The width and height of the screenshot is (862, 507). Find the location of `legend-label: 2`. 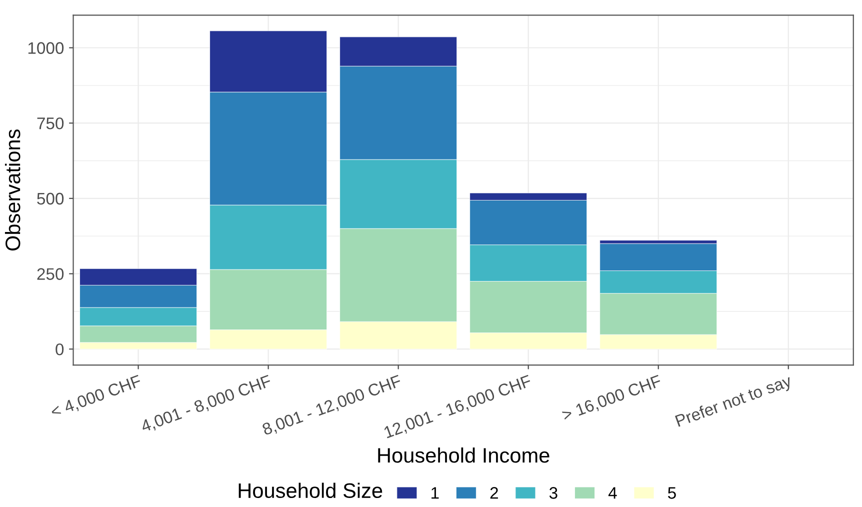

legend-label: 2 is located at coordinates (494, 493).